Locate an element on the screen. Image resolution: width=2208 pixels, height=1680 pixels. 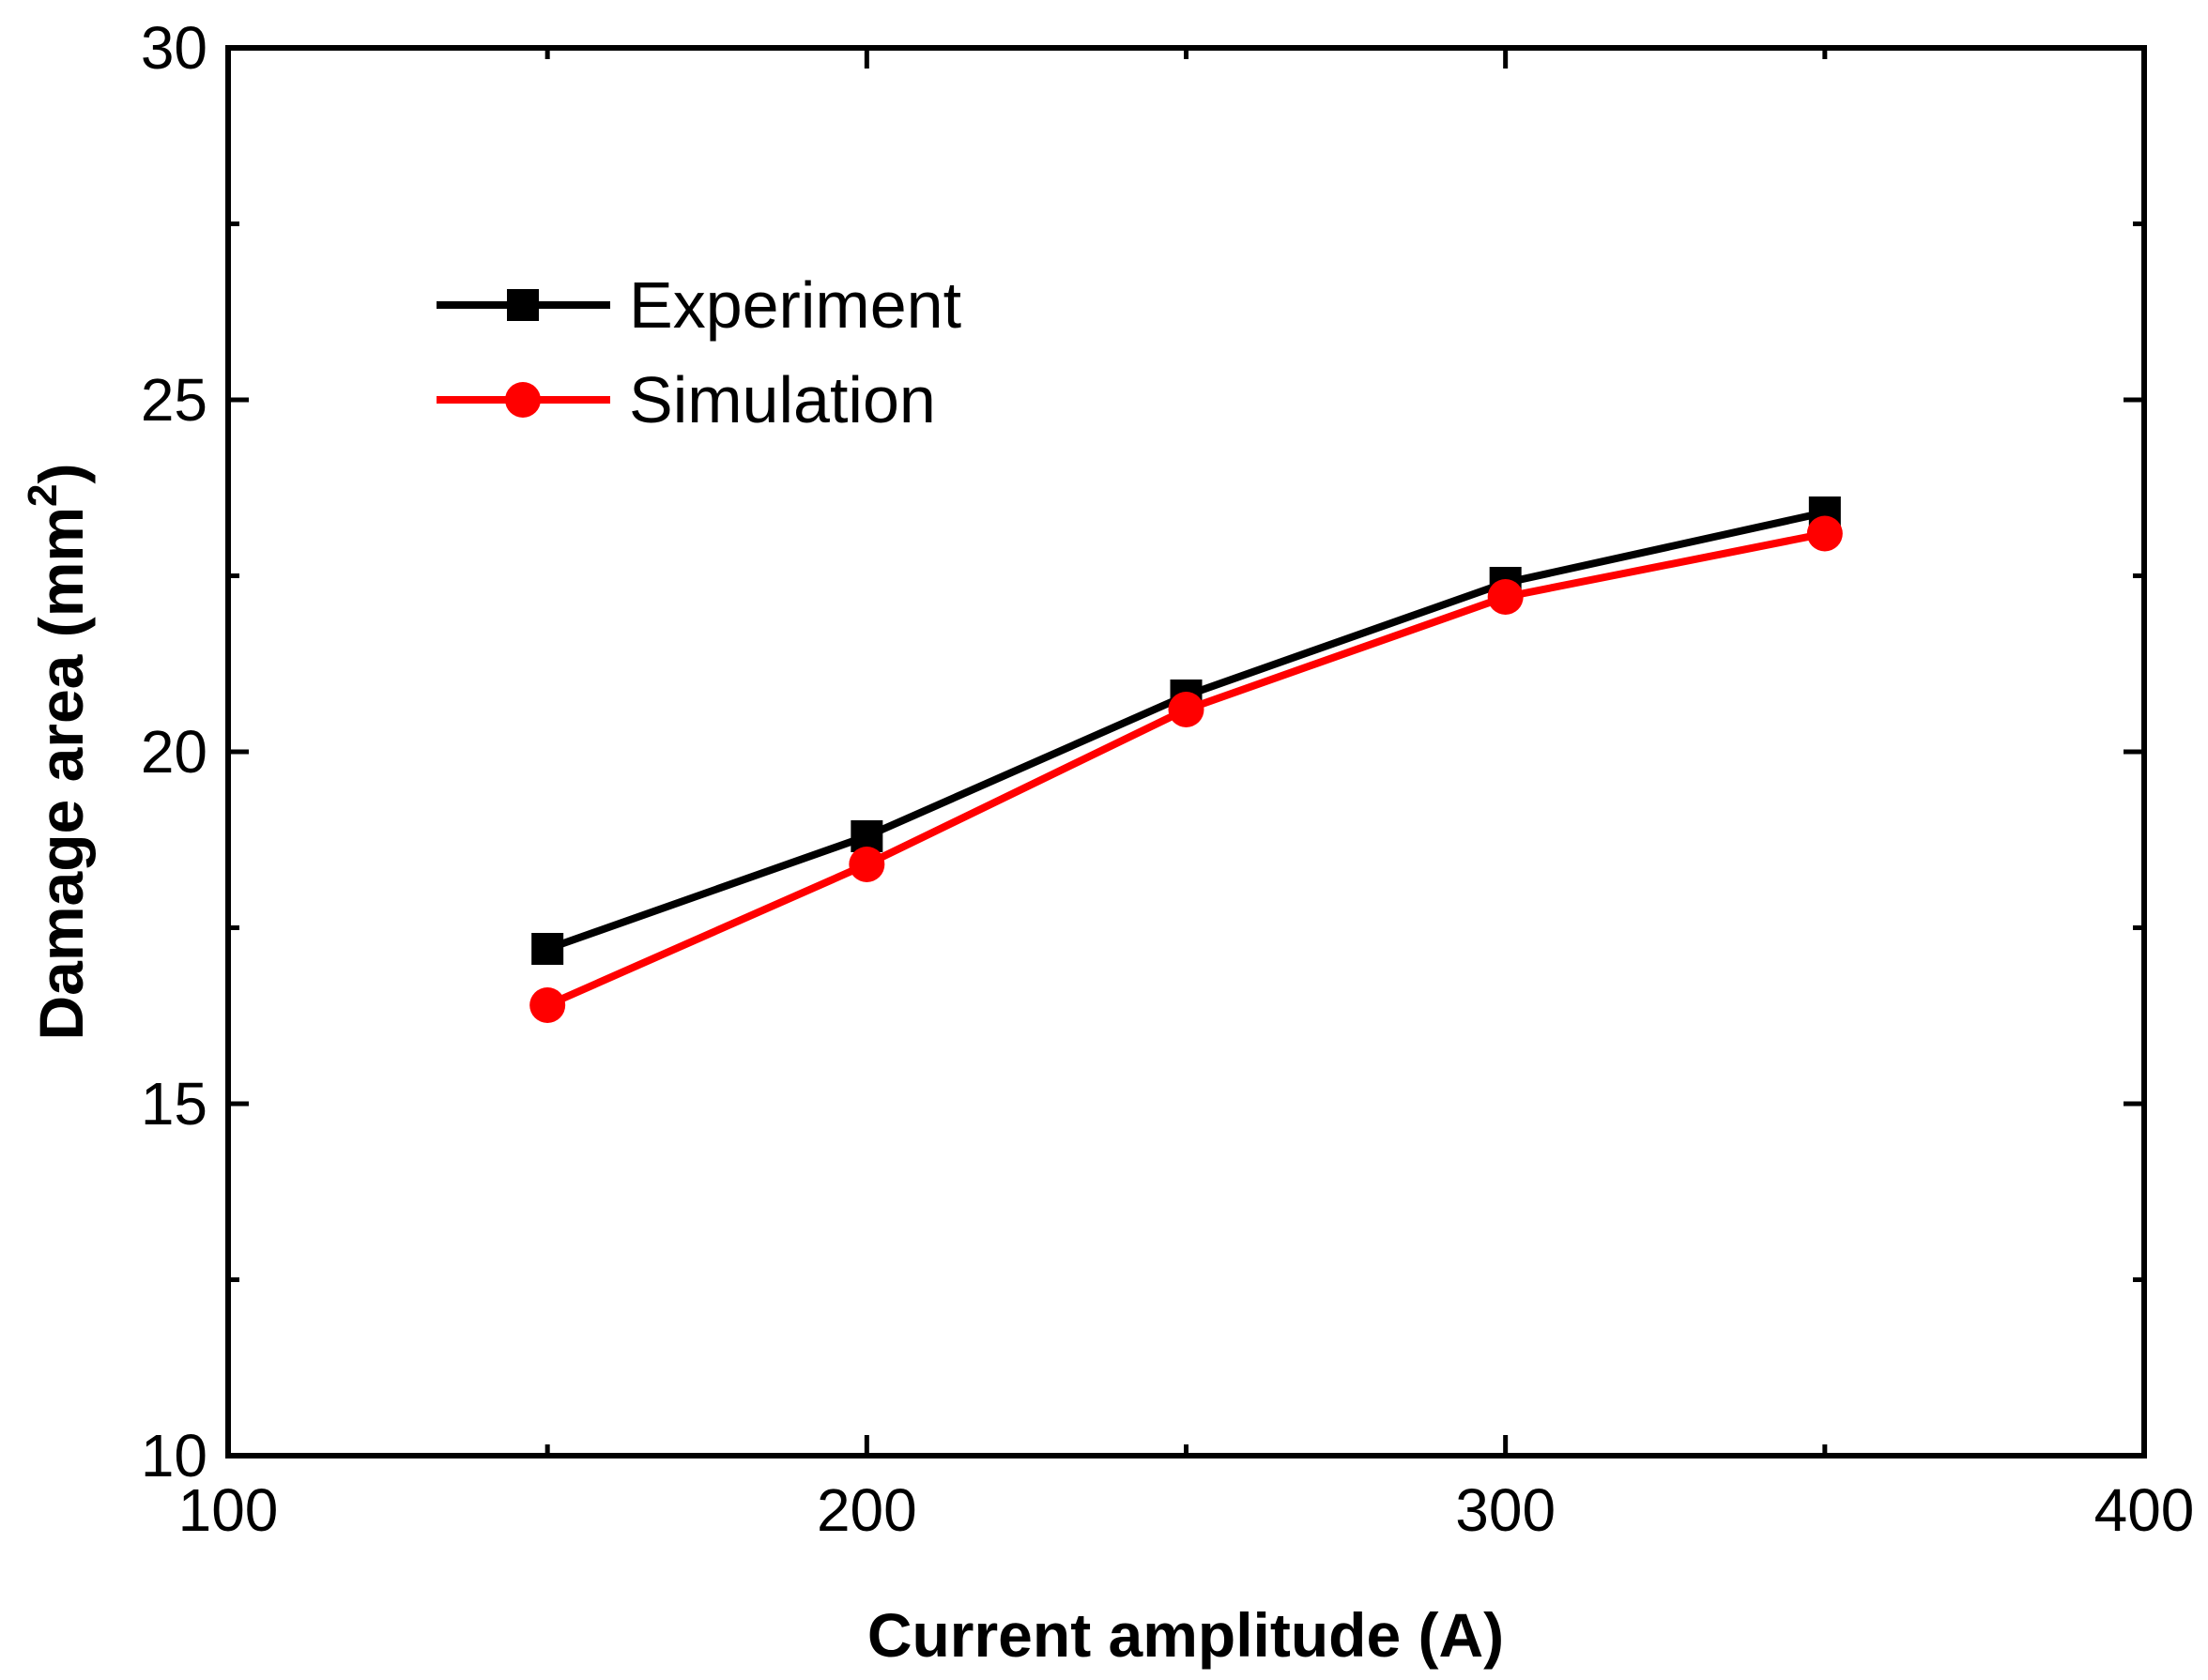
legend-entry-simulation: Simulation is located at coordinates (687, 399).